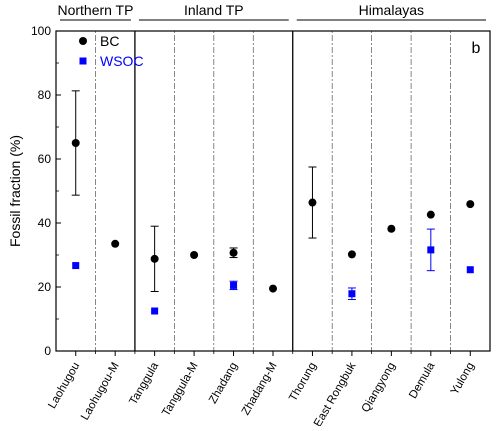  Describe the element at coordinates (335, 393) in the screenshot. I see `x-tick-label: East Rongbuk` at that location.